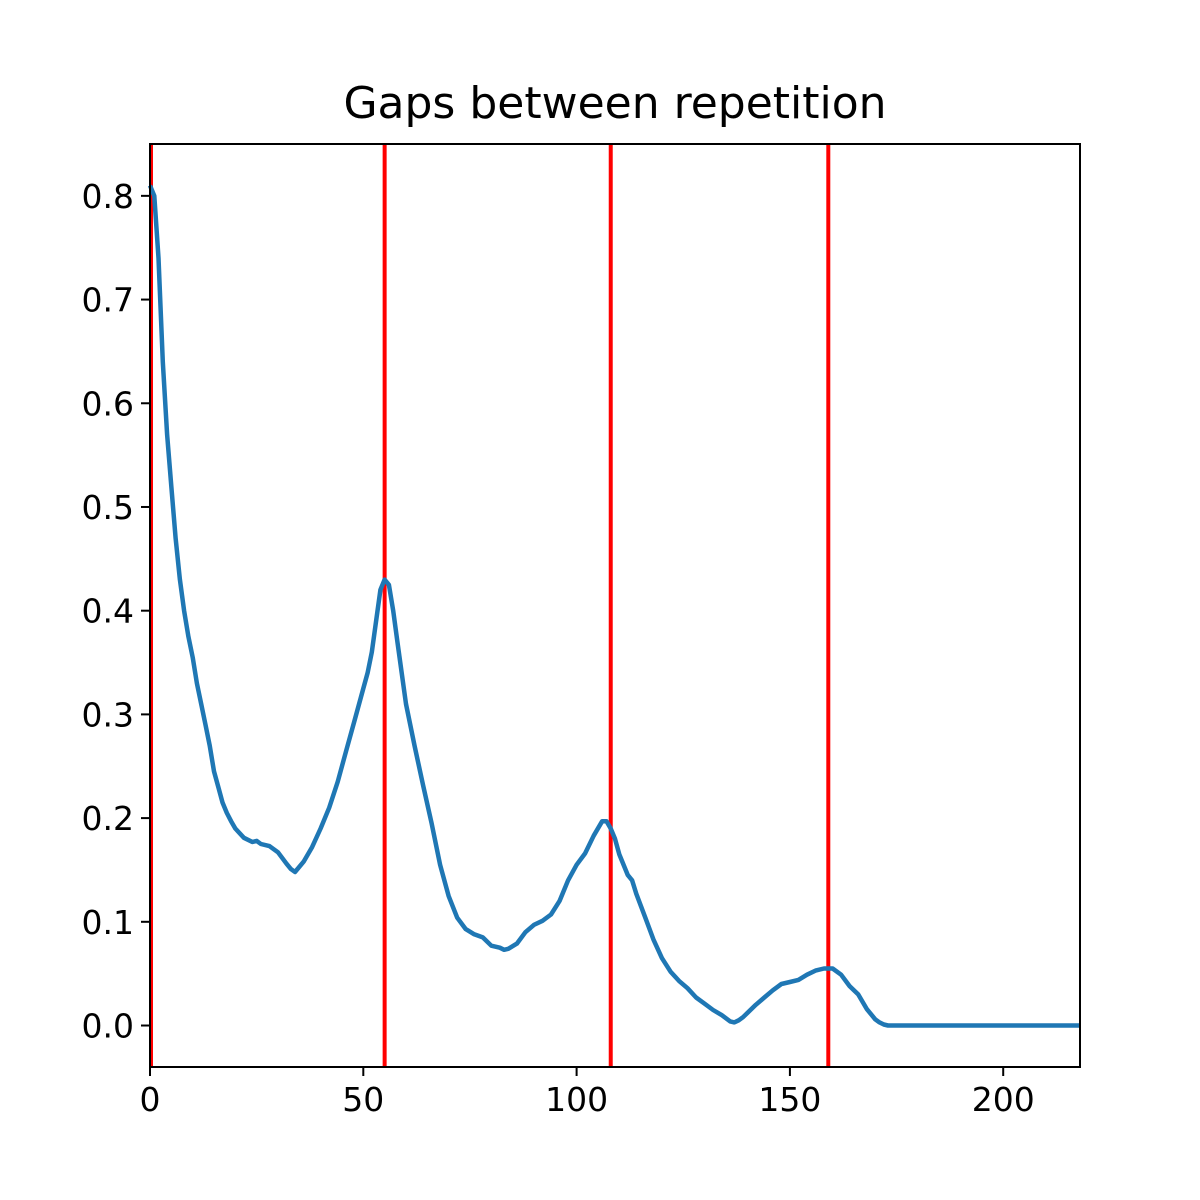  I want to click on y-tick-label-5: 0.5, so click(108, 507).